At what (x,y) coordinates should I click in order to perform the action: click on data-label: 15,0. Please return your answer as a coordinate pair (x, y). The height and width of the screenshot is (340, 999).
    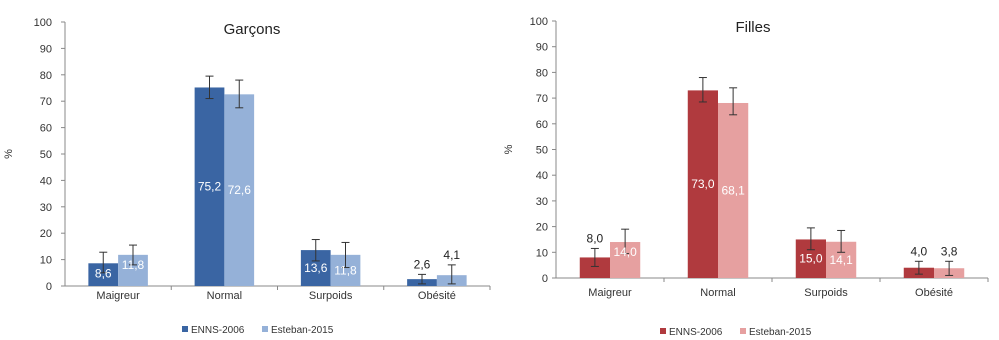
    Looking at the image, I should click on (811, 259).